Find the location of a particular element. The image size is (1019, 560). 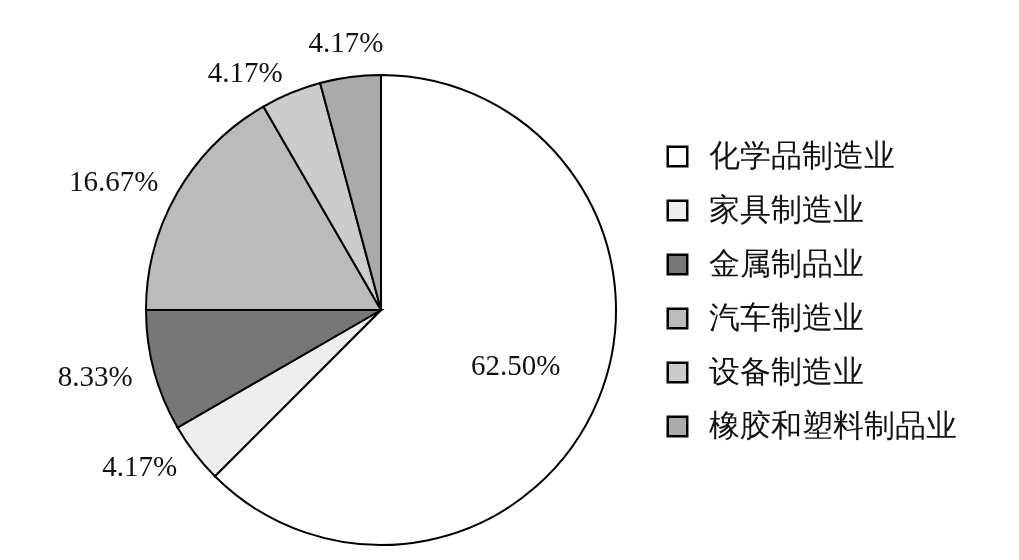

legend-label: 汽车制造业 is located at coordinates (786, 317).